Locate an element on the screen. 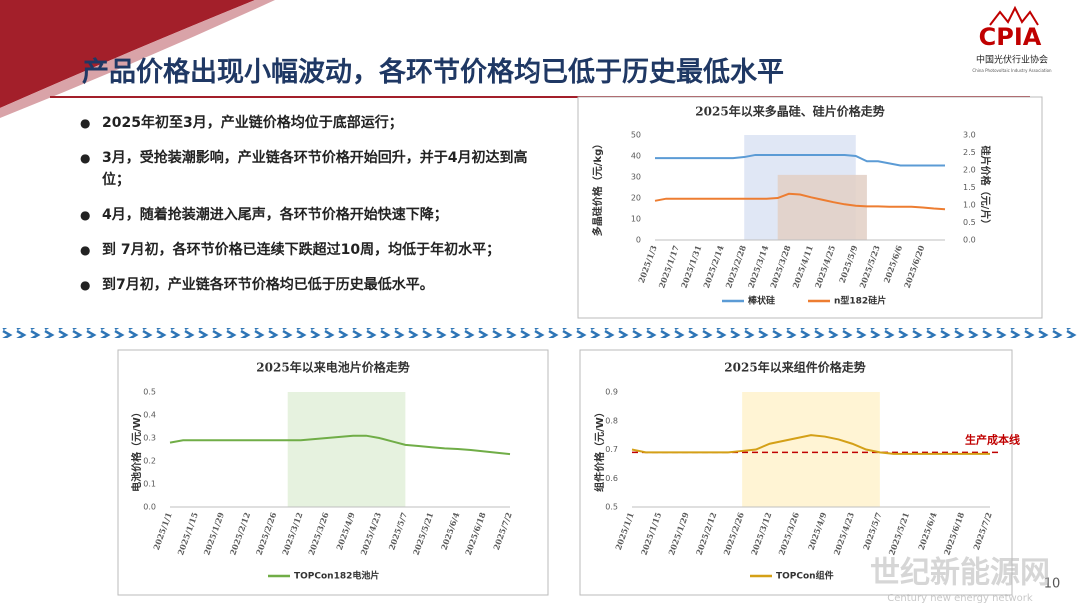  logo: CPIA is located at coordinates (1010, 37).